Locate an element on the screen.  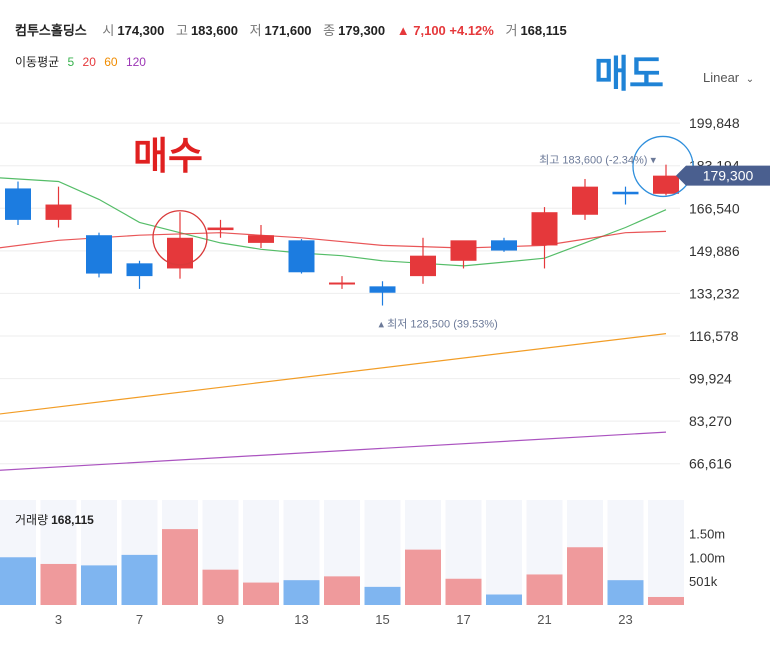
y-tick-label: 116,578 is located at coordinates (714, 336).